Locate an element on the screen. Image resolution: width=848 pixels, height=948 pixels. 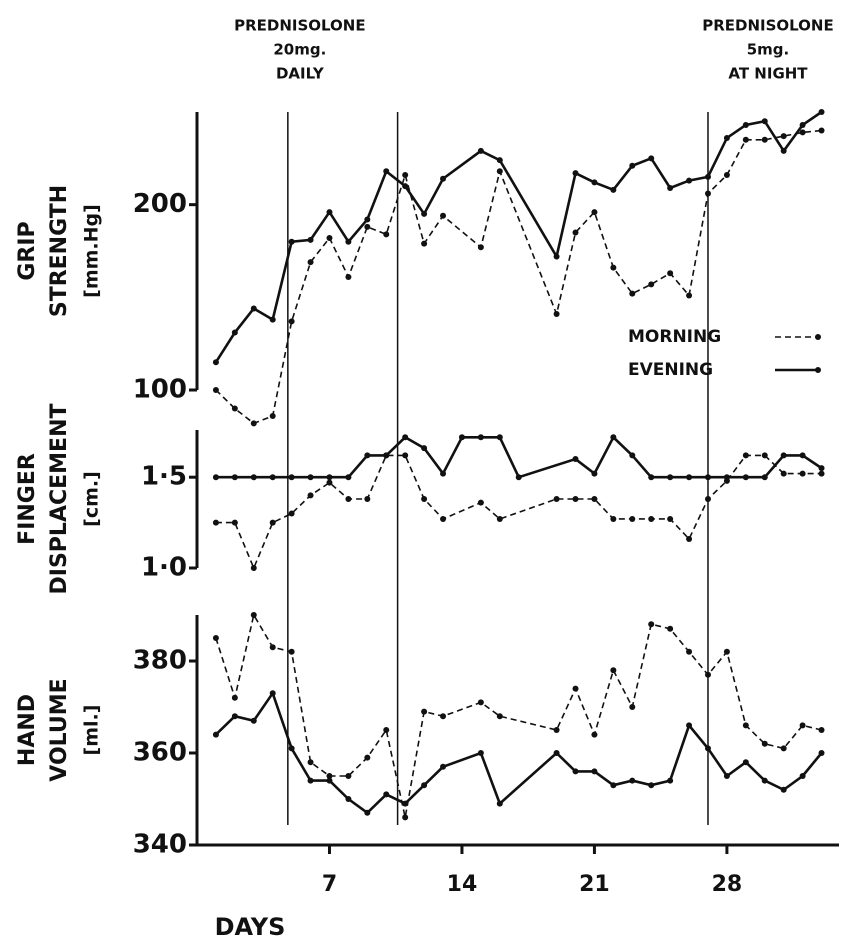
legend-dot is located at coordinates (818, 337).